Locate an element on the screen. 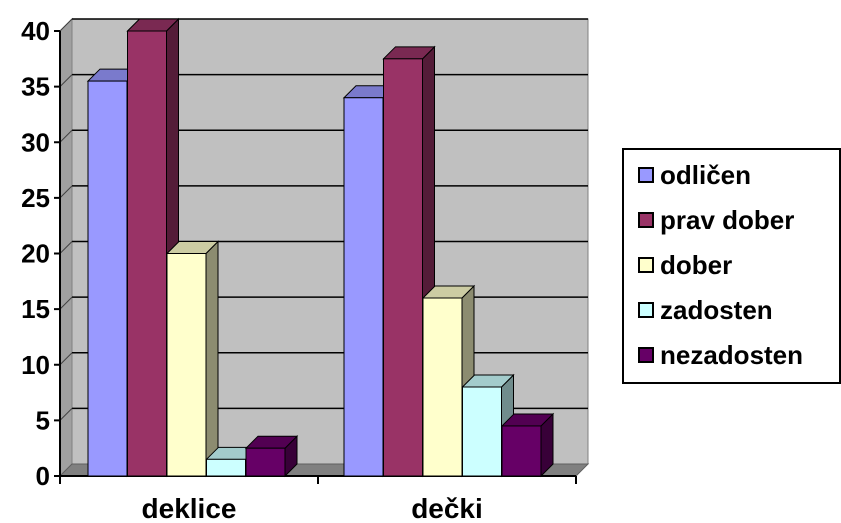  y-tick-label: 10 is located at coordinates (35, 365).